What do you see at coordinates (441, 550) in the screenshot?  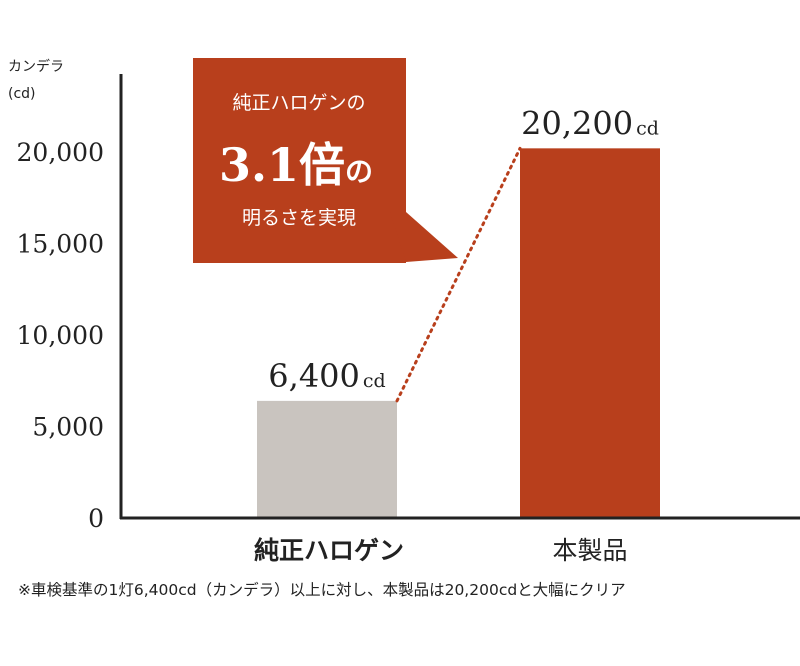 I see `category-labels: 純正ハロゲン 本製品` at bounding box center [441, 550].